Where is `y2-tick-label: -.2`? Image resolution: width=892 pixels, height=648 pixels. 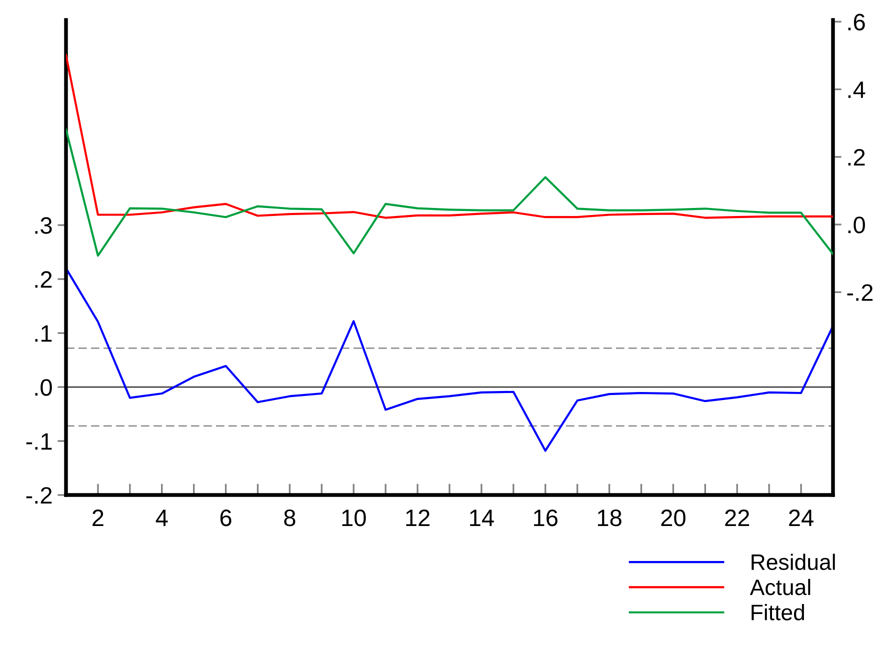
y2-tick-label: -.2 is located at coordinates (860, 292).